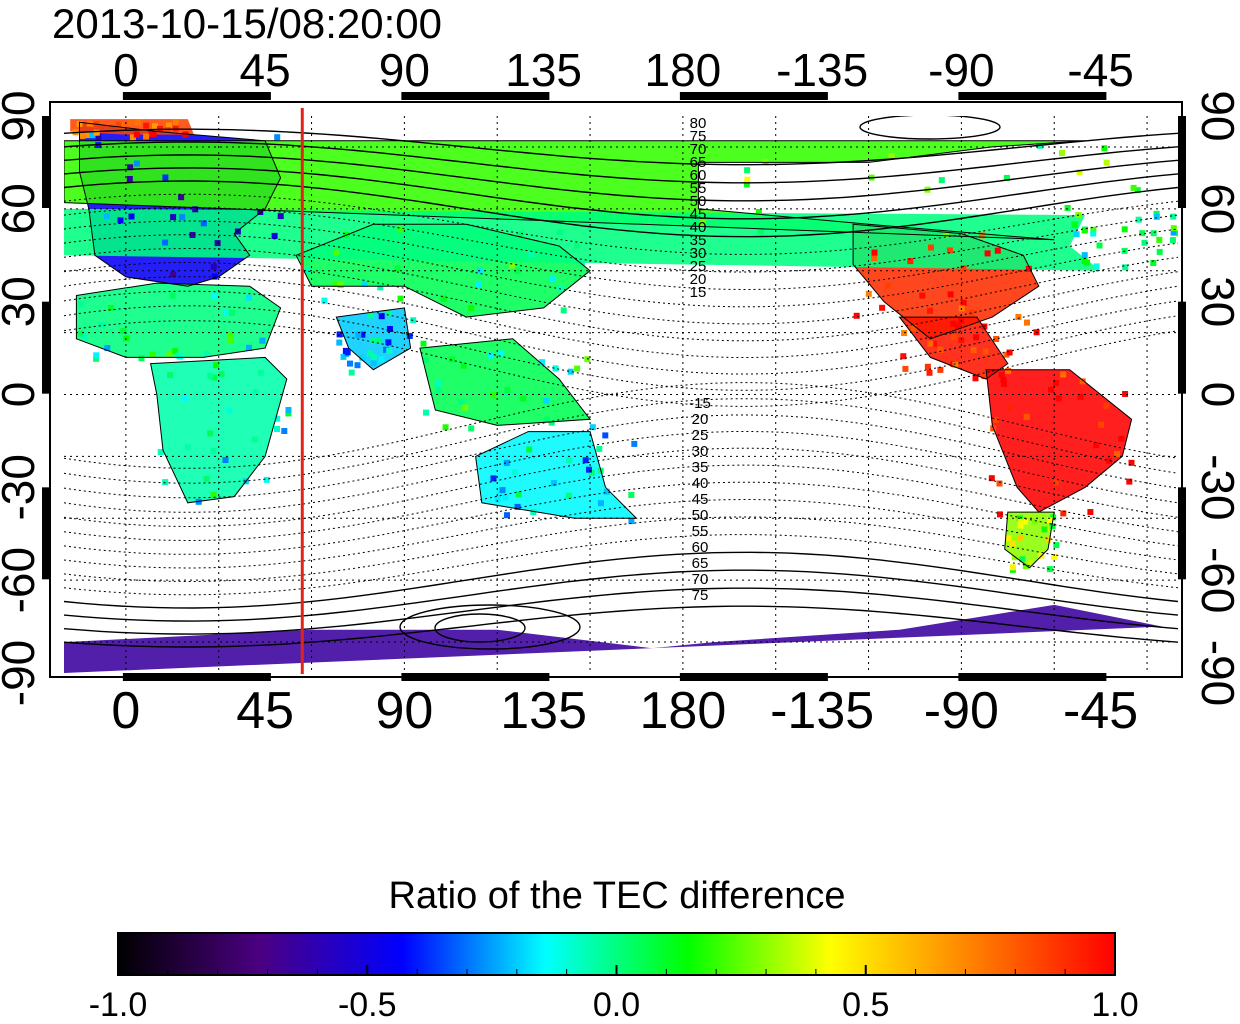 The image size is (1240, 1024). Describe the element at coordinates (1216, 580) in the screenshot. I see `right-lat-label: -60` at that location.